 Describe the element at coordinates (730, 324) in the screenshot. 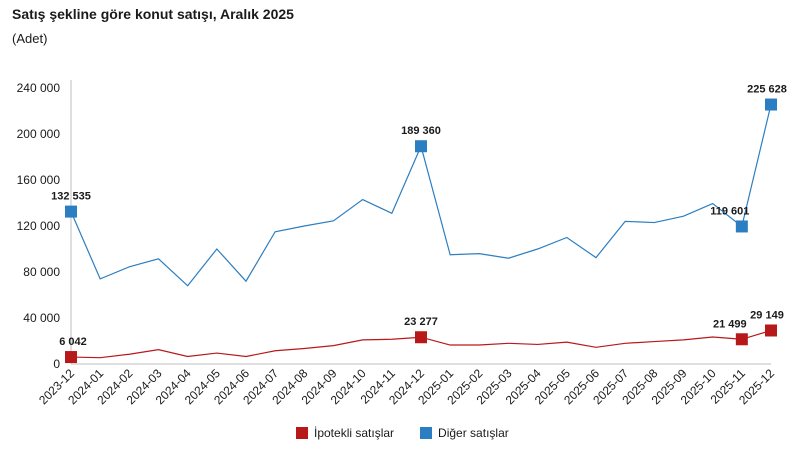

I see `data-label: 21 499` at that location.